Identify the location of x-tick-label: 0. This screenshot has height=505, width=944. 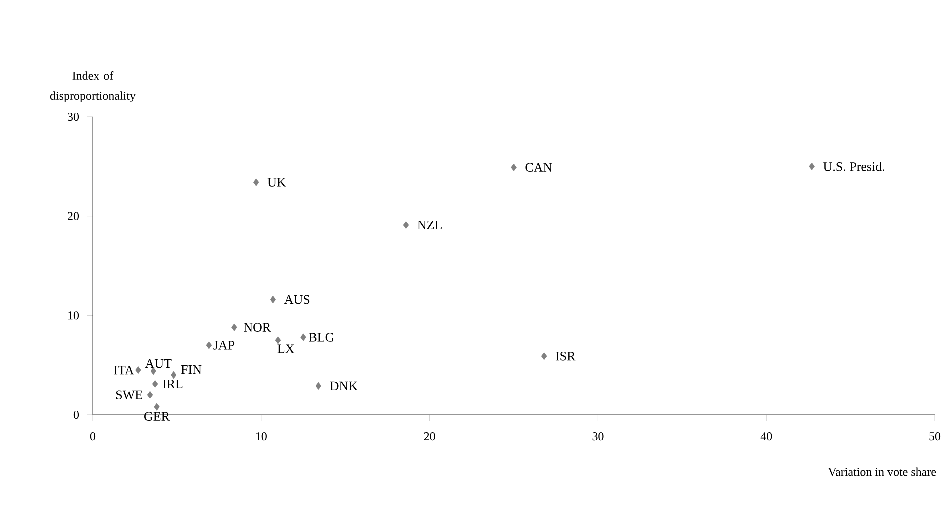
(93, 436).